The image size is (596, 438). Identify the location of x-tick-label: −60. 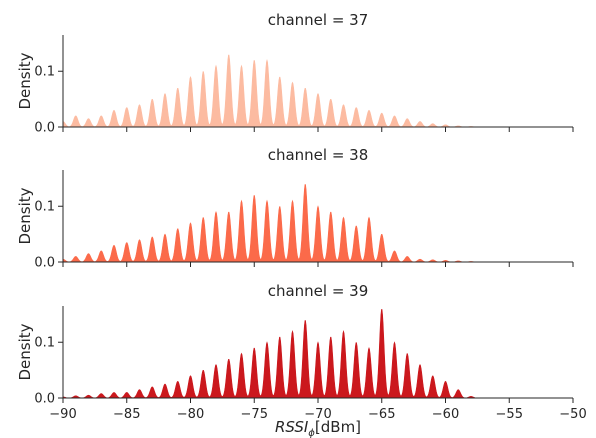
(445, 414).